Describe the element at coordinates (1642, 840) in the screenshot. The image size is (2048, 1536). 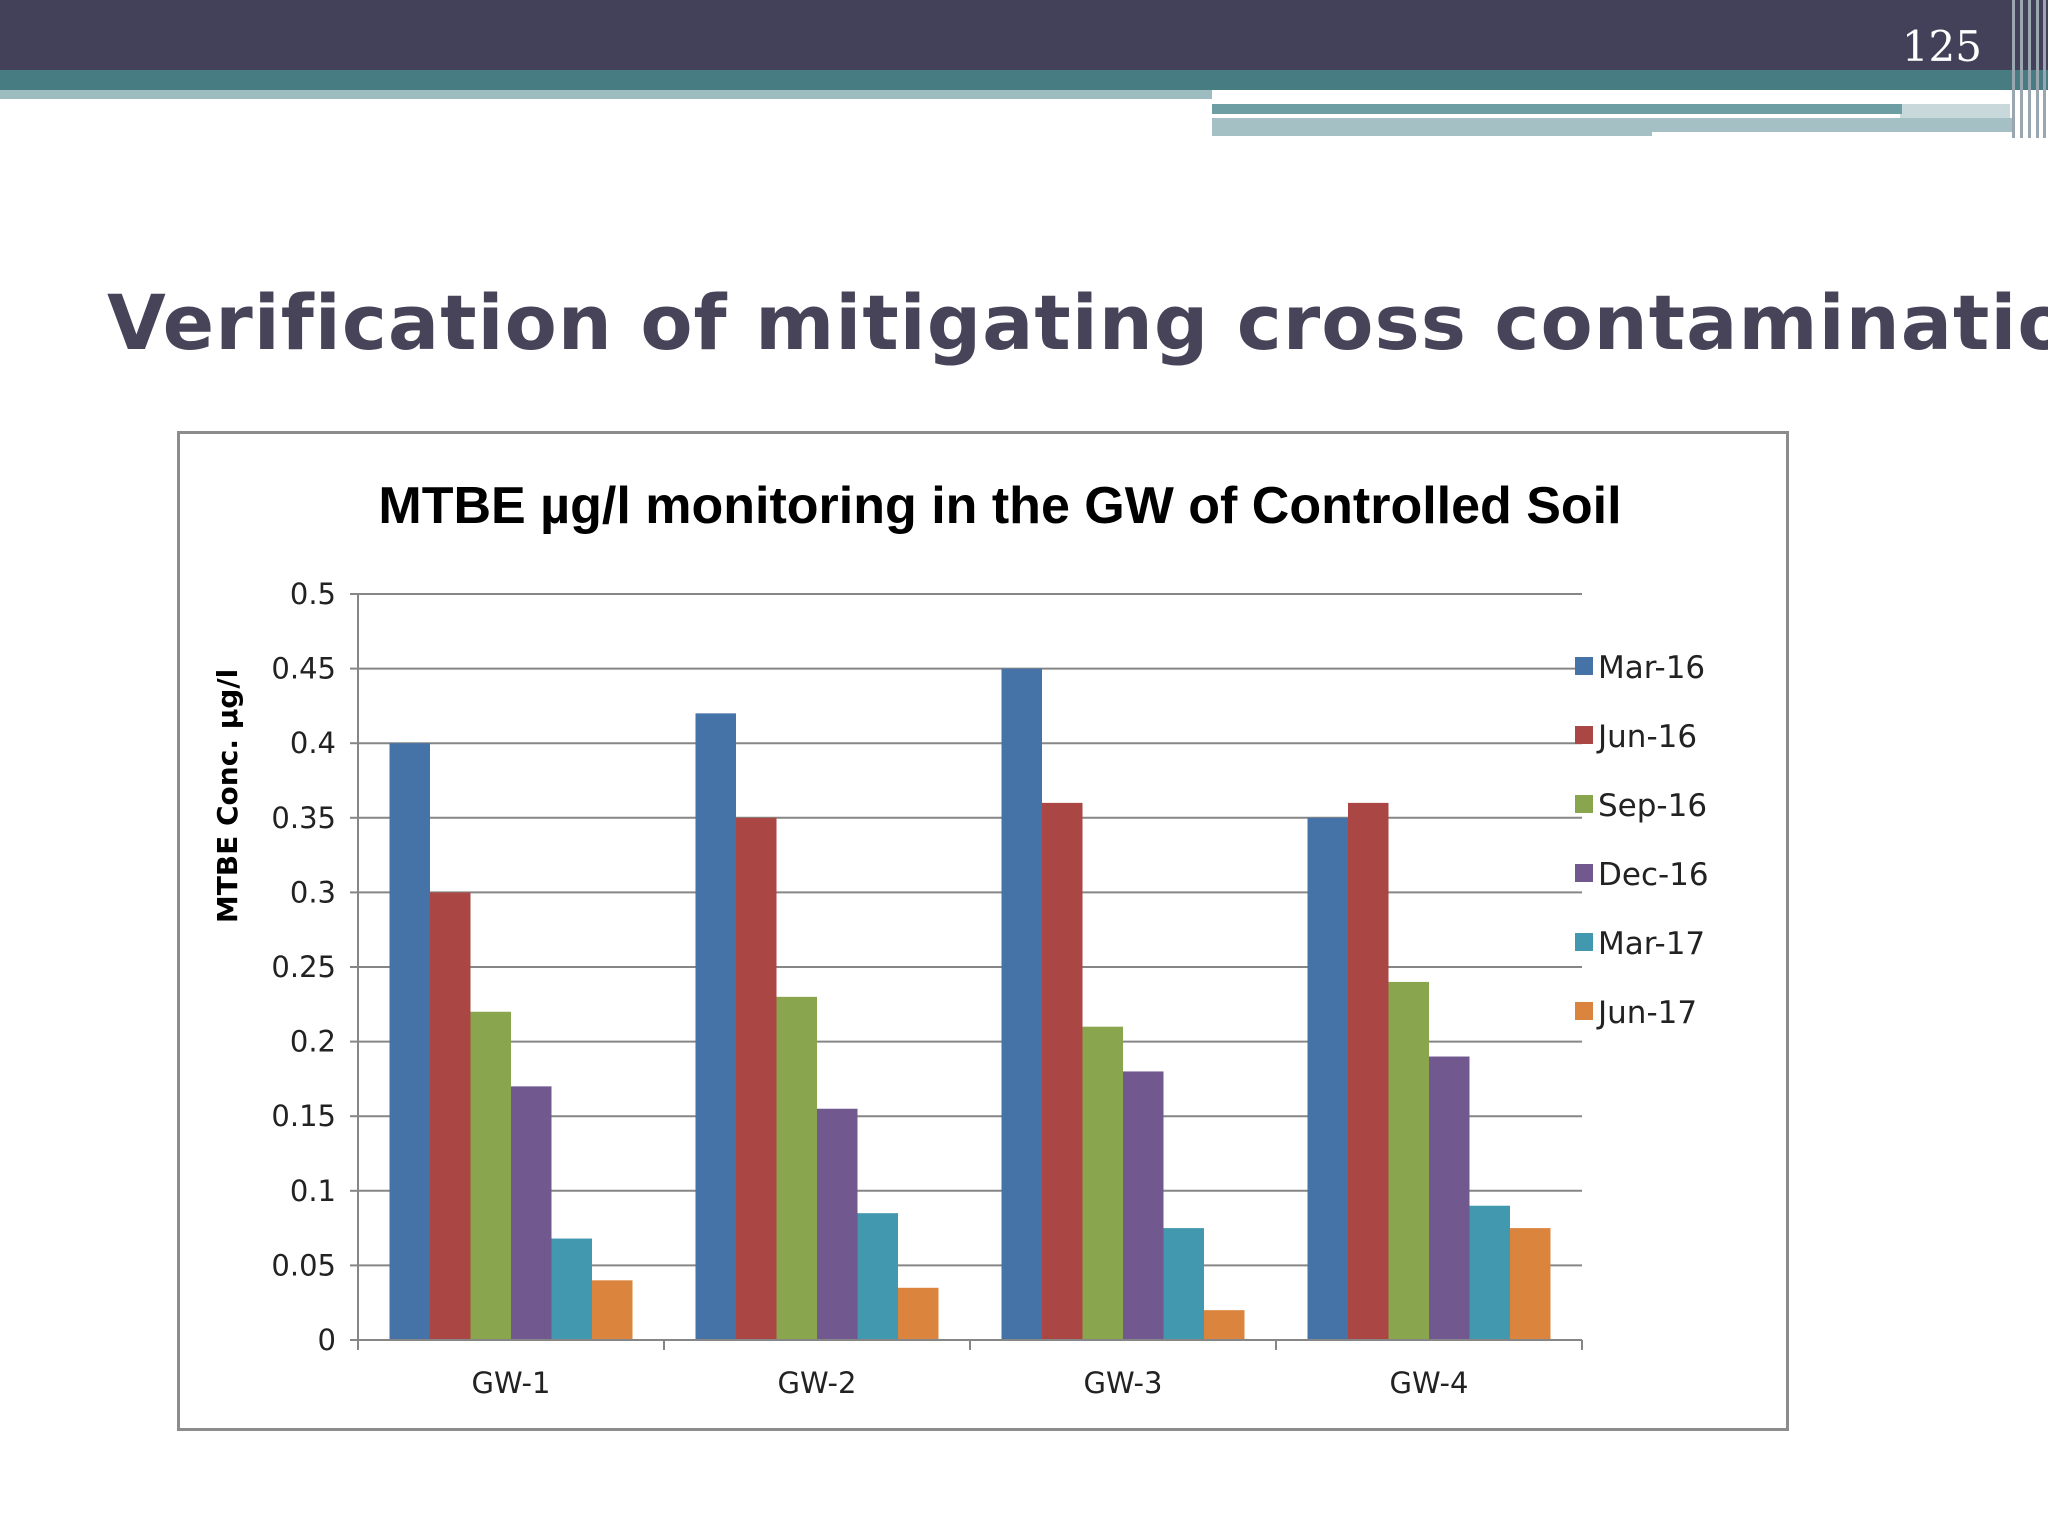
I see `legend: Mar-16 Jun-16 Sep-16 Dec-16 Mar-17 Jun-17` at that location.